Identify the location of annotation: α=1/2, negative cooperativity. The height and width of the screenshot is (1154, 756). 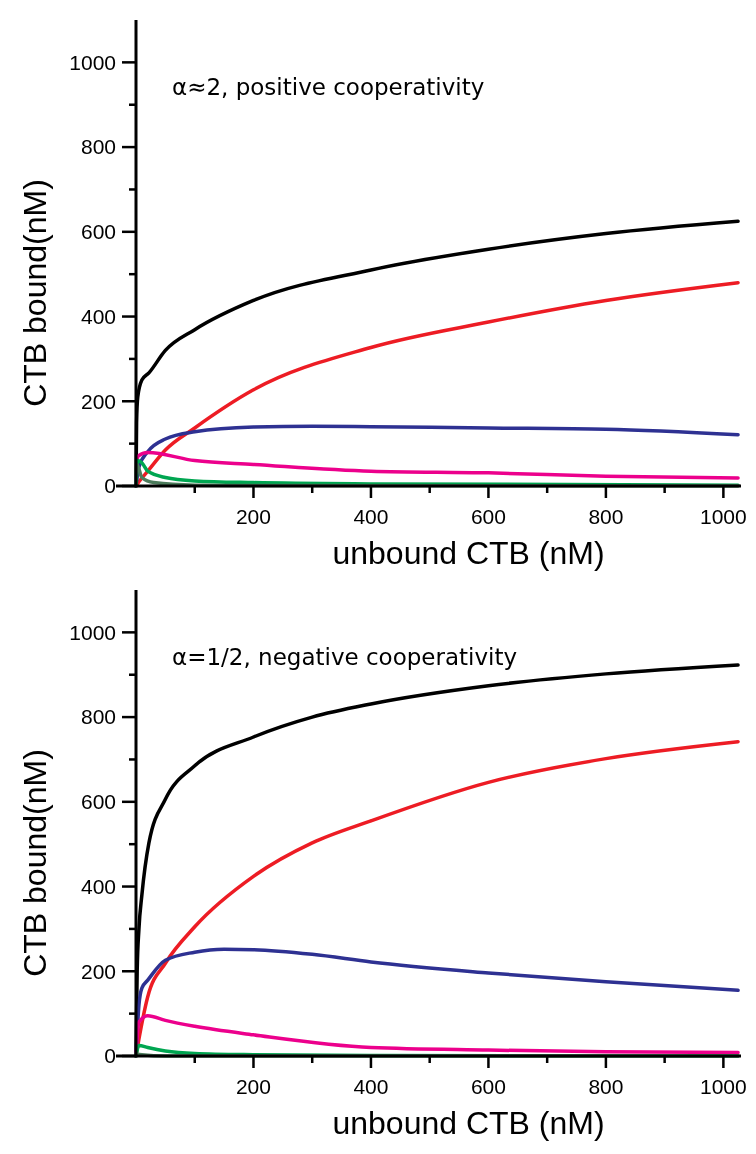
(345, 657).